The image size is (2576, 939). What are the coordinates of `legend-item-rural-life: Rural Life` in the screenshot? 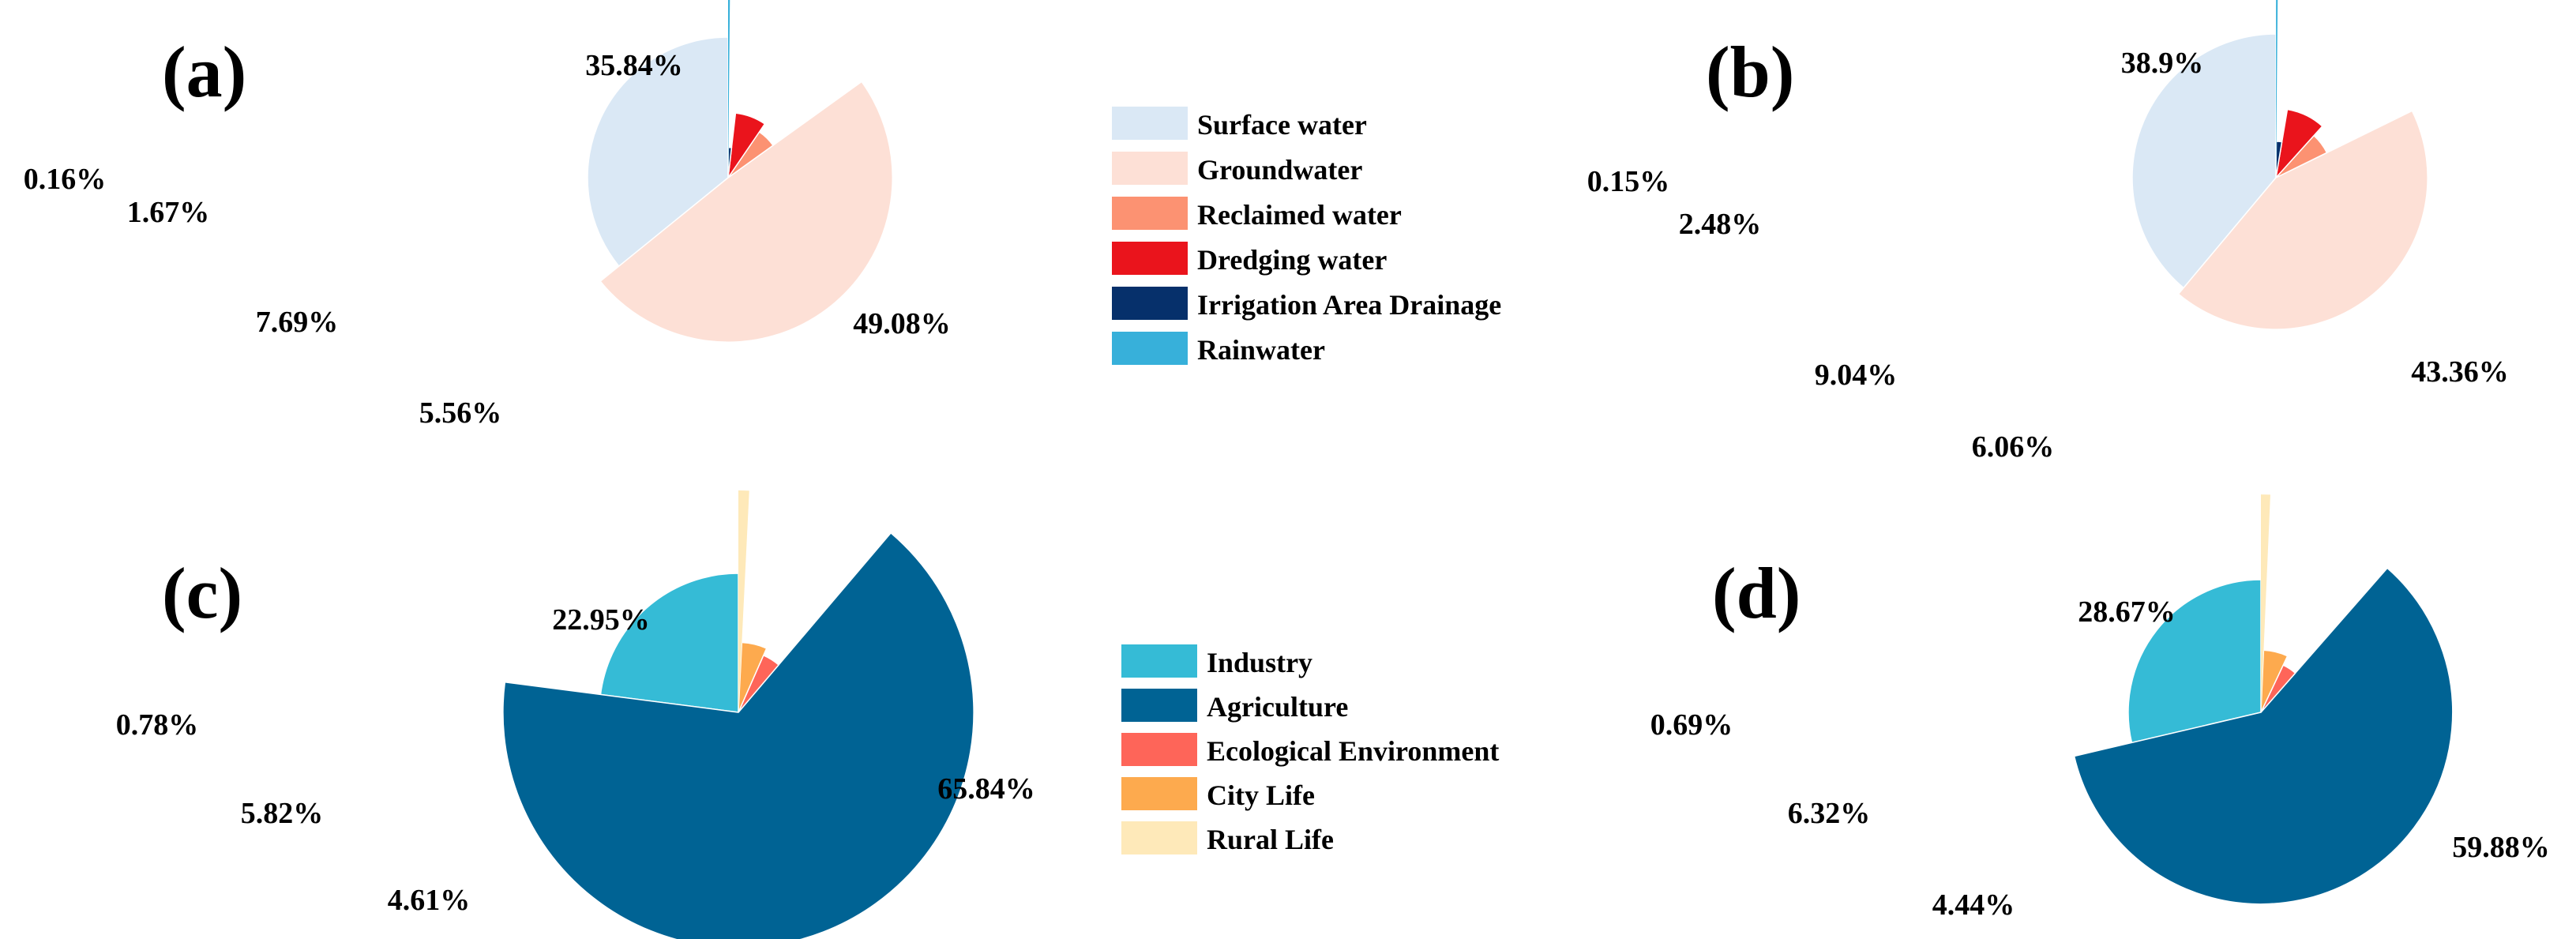 It's located at (1227, 838).